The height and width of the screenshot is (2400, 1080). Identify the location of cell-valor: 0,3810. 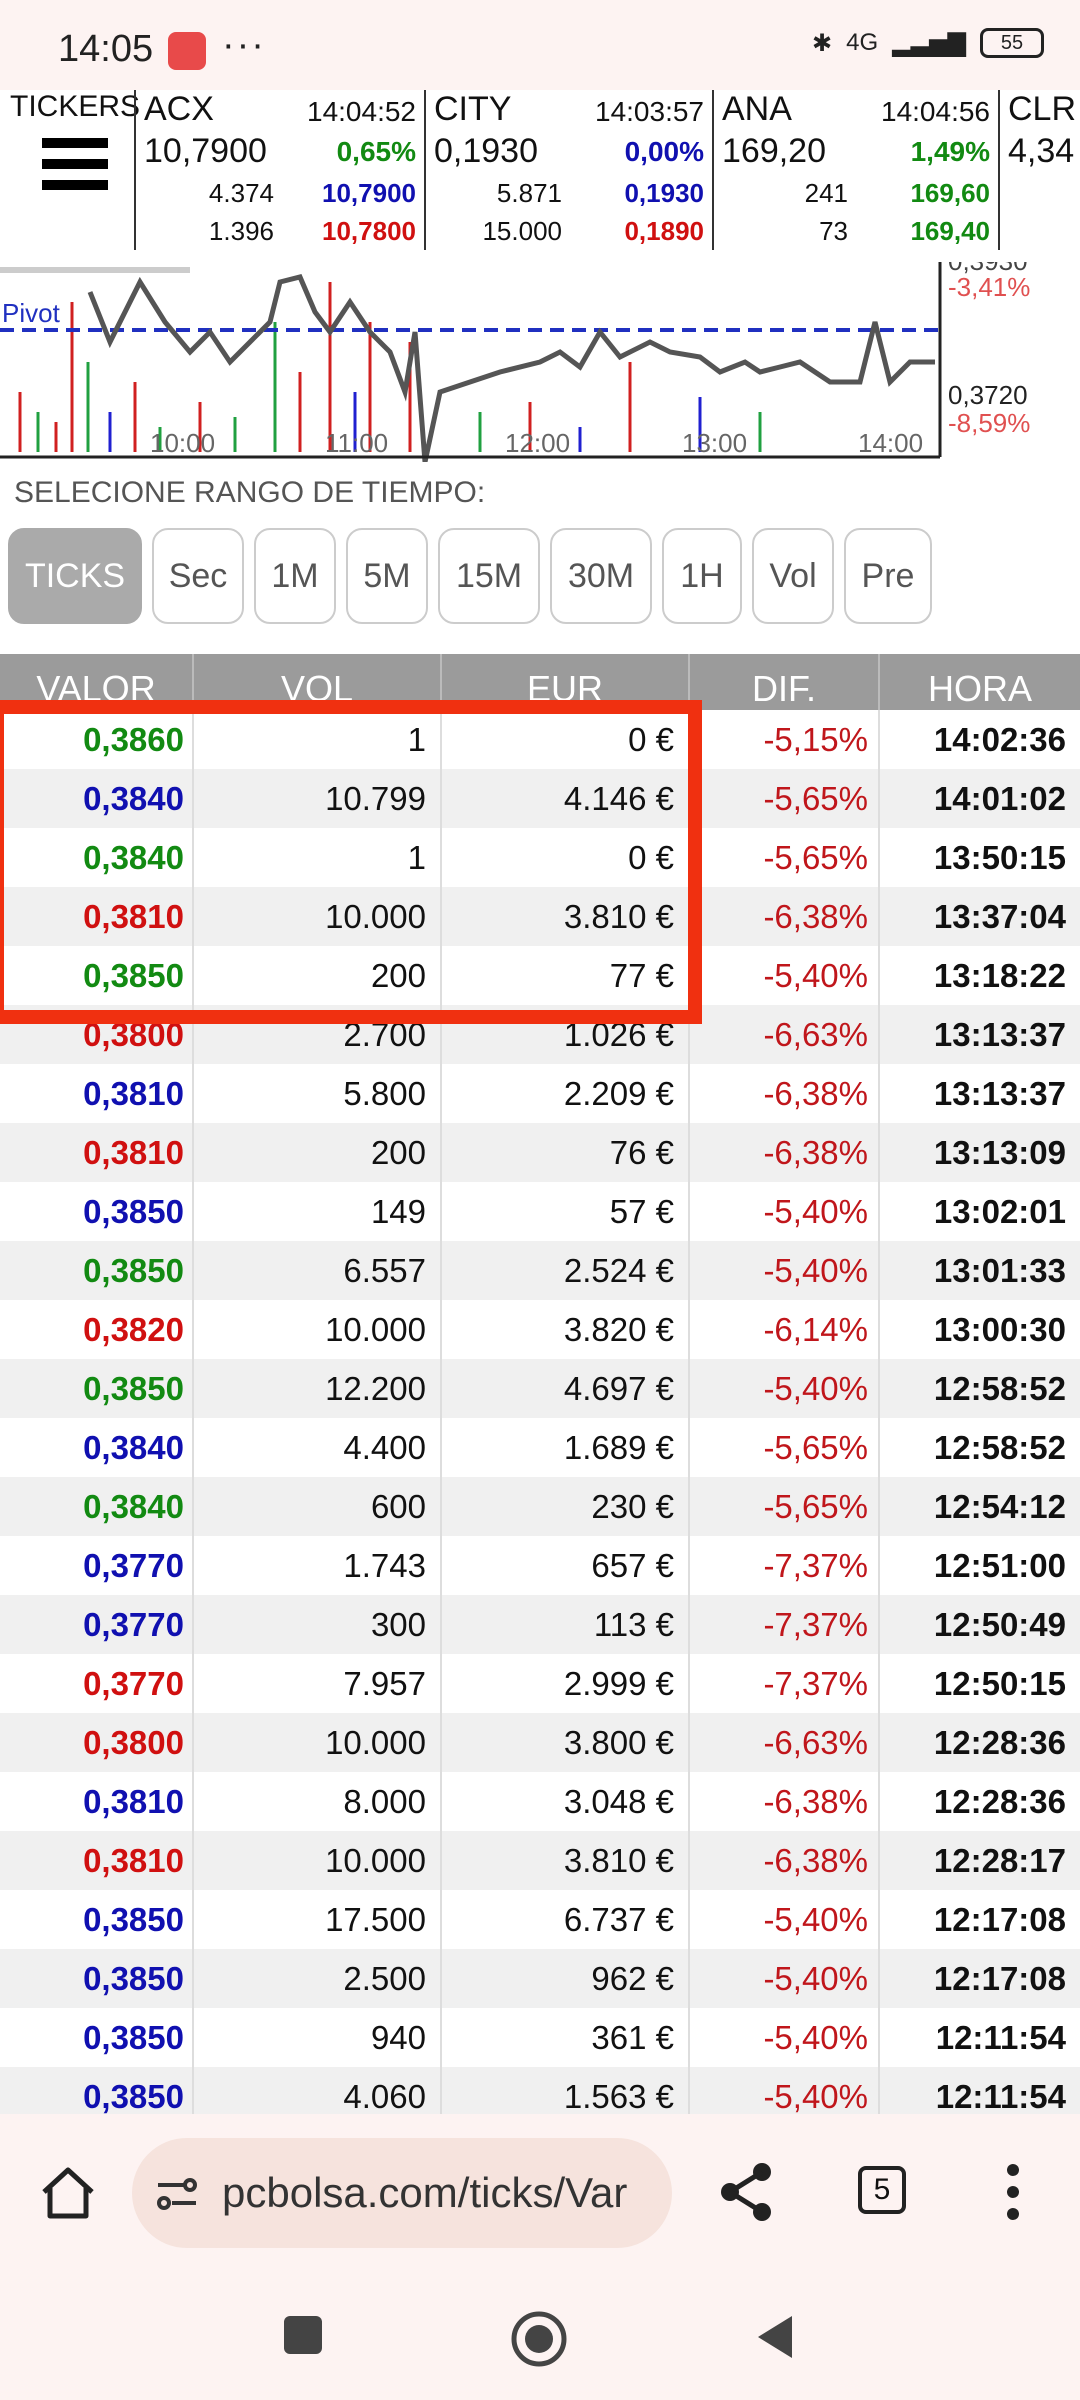
(97, 1801).